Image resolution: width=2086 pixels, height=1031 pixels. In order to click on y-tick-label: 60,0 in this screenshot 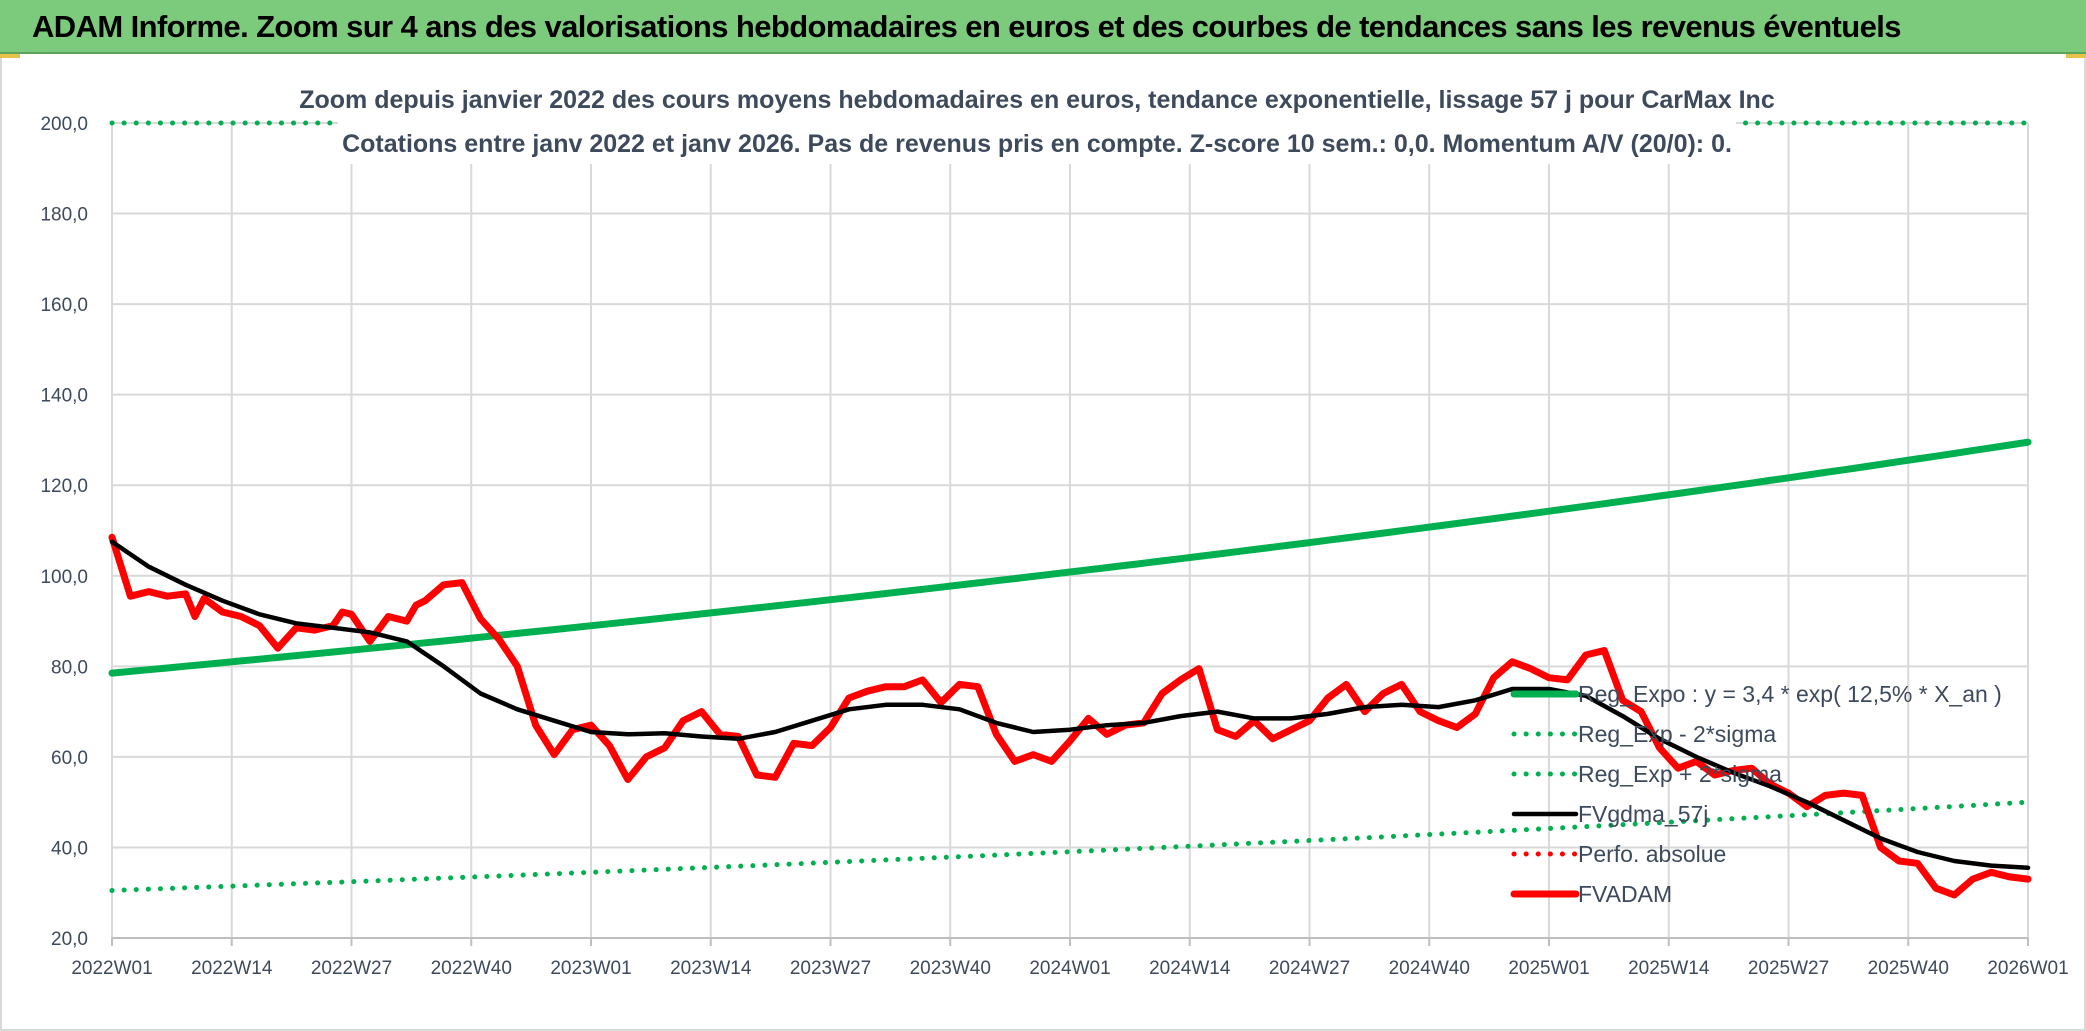, I will do `click(69, 758)`.